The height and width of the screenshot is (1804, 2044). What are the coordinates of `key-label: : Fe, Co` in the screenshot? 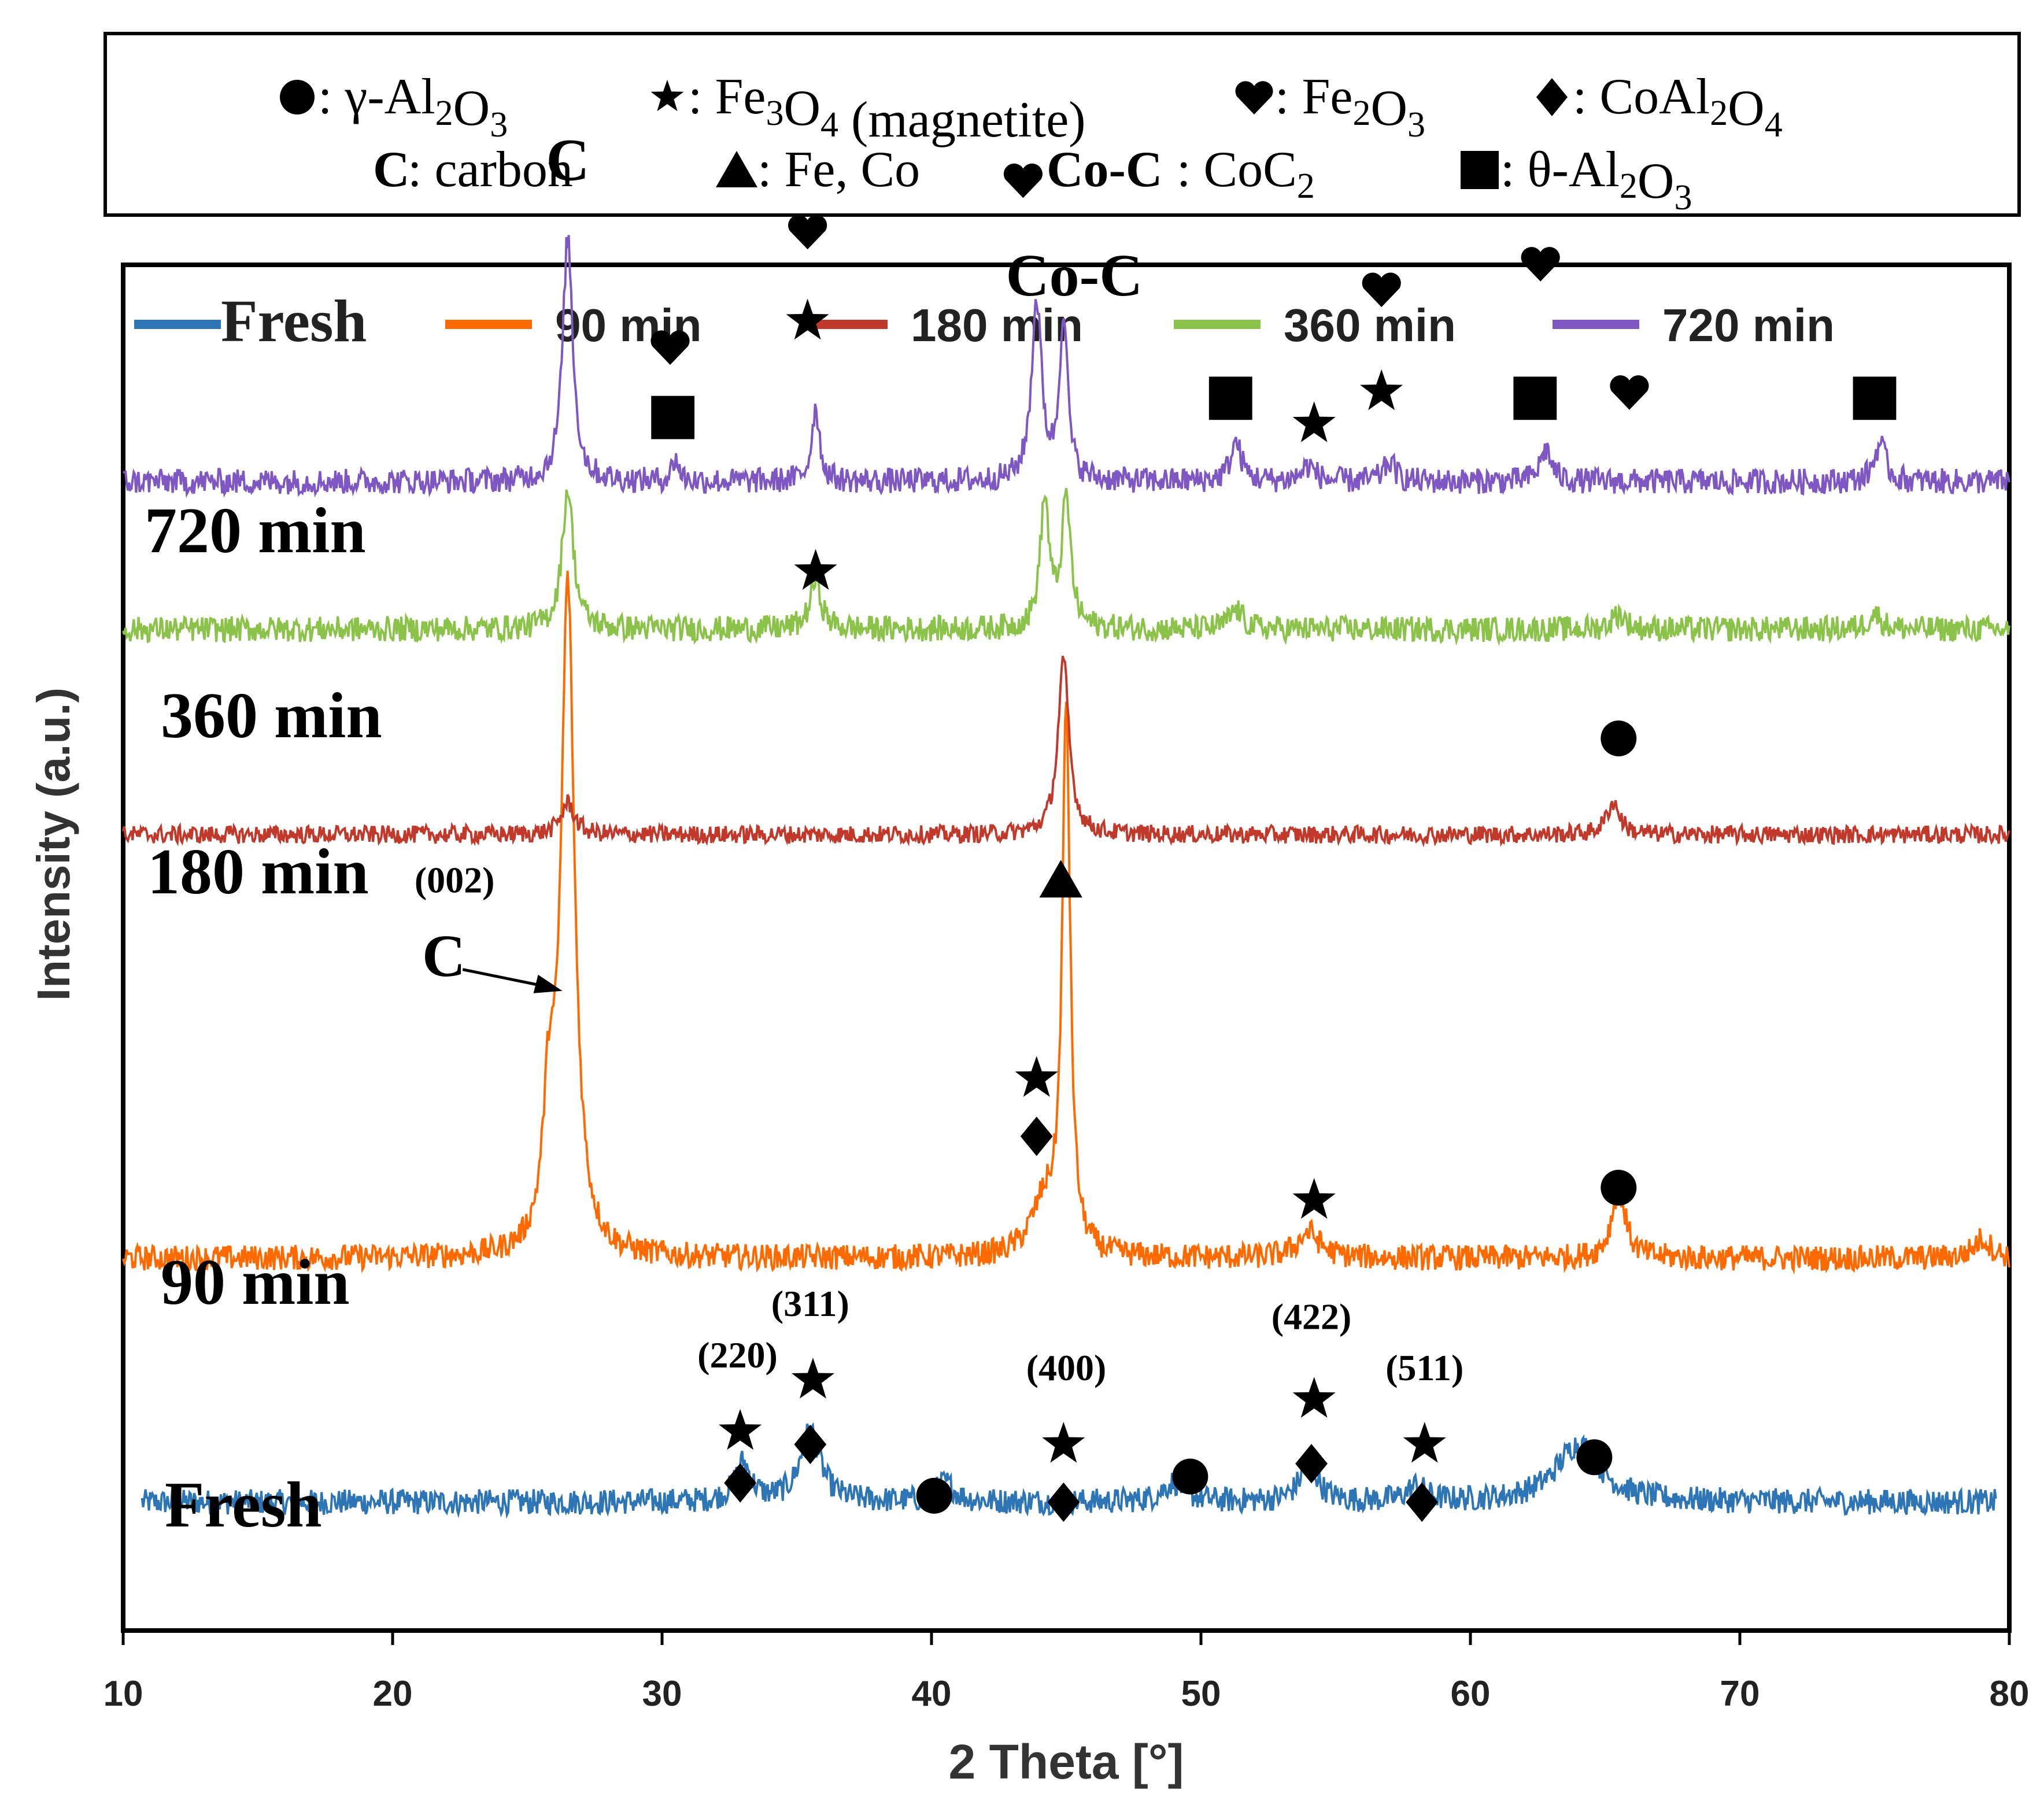 It's located at (838, 170).